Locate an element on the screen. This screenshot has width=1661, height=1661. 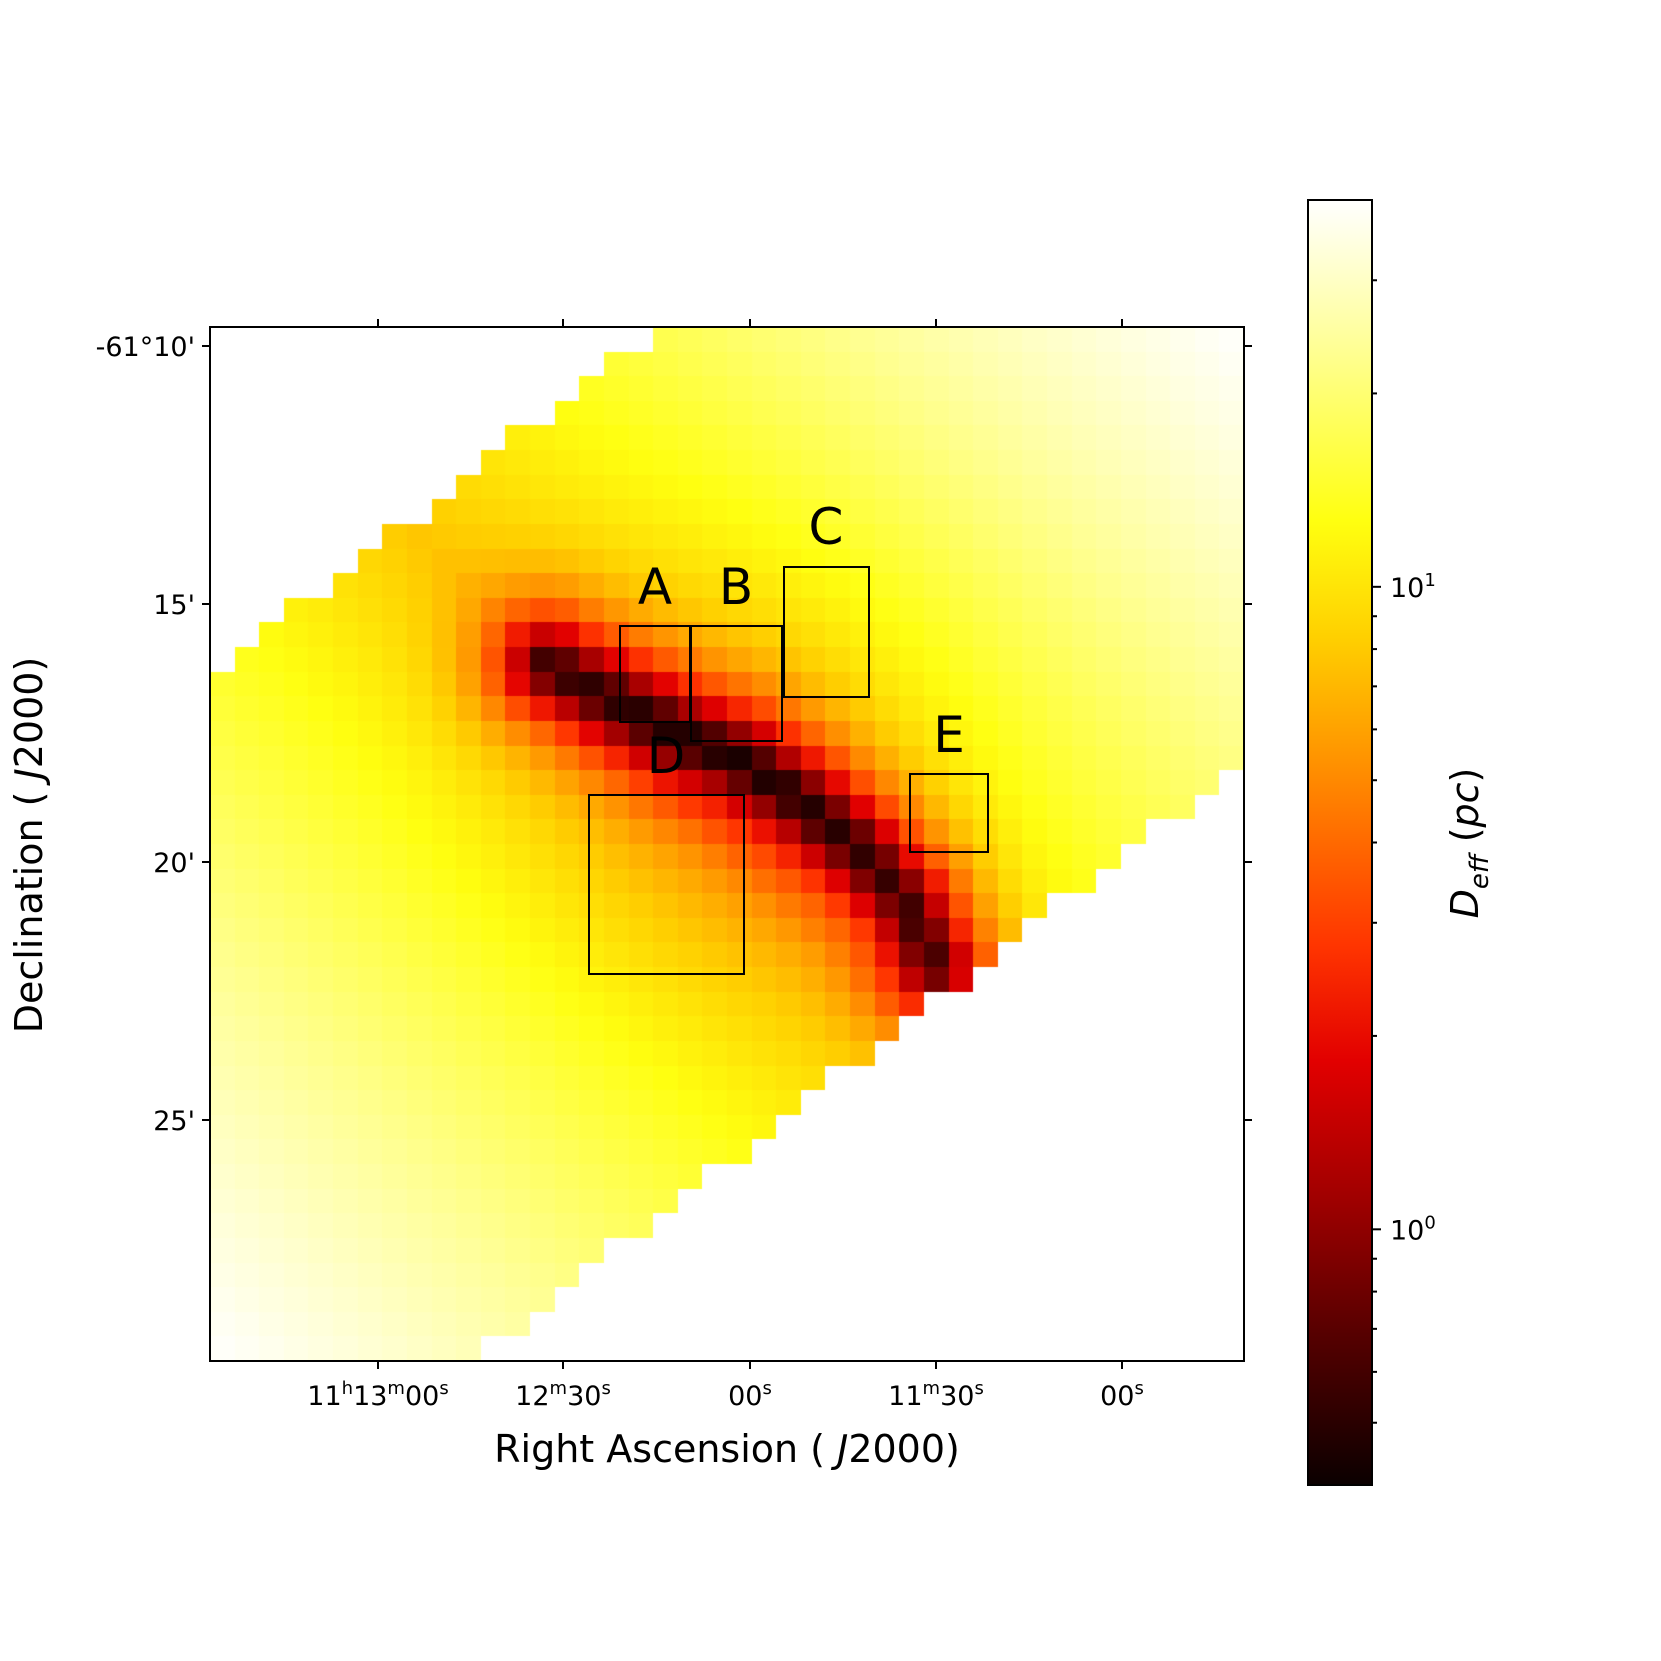
region-c-label: C is located at coordinates (826, 527).